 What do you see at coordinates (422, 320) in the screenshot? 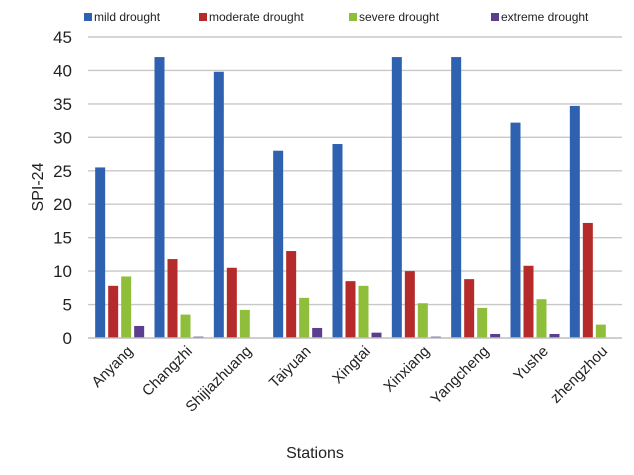
I see `bar-severe-drought-xinxiang` at bounding box center [422, 320].